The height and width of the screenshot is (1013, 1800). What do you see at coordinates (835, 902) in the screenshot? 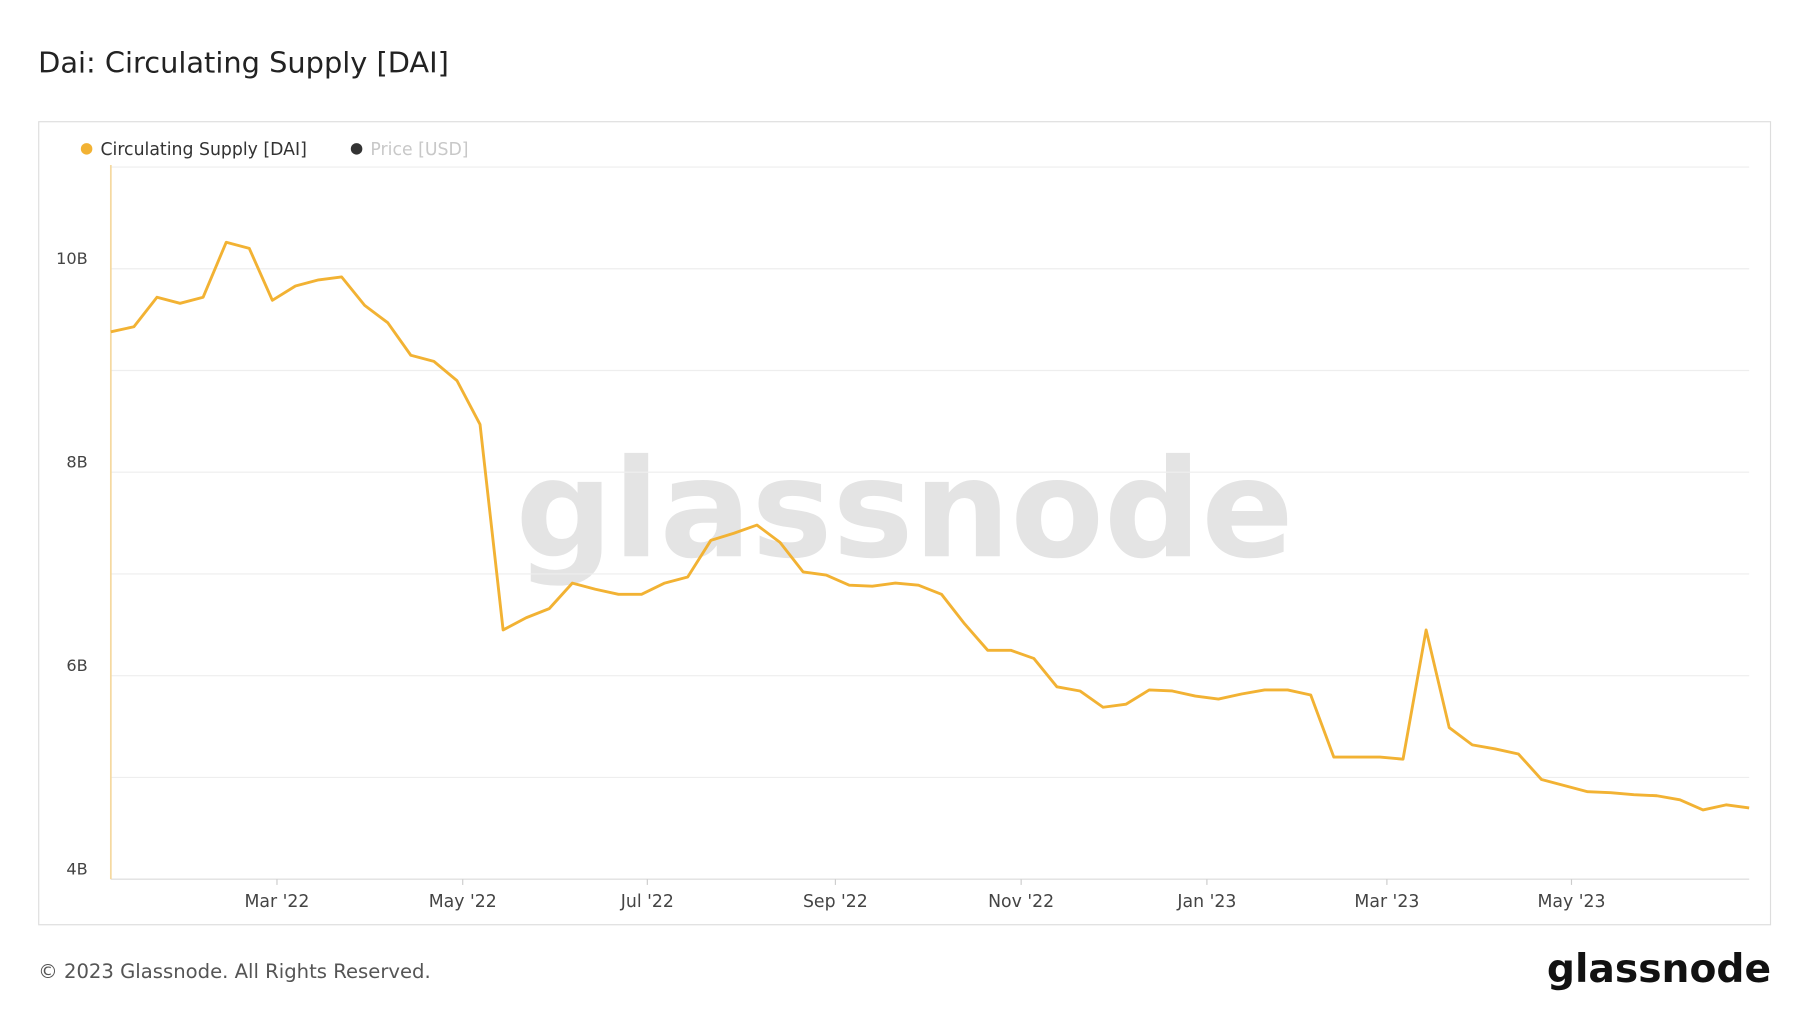
I see `x-tick-label: Sep '22` at bounding box center [835, 902].